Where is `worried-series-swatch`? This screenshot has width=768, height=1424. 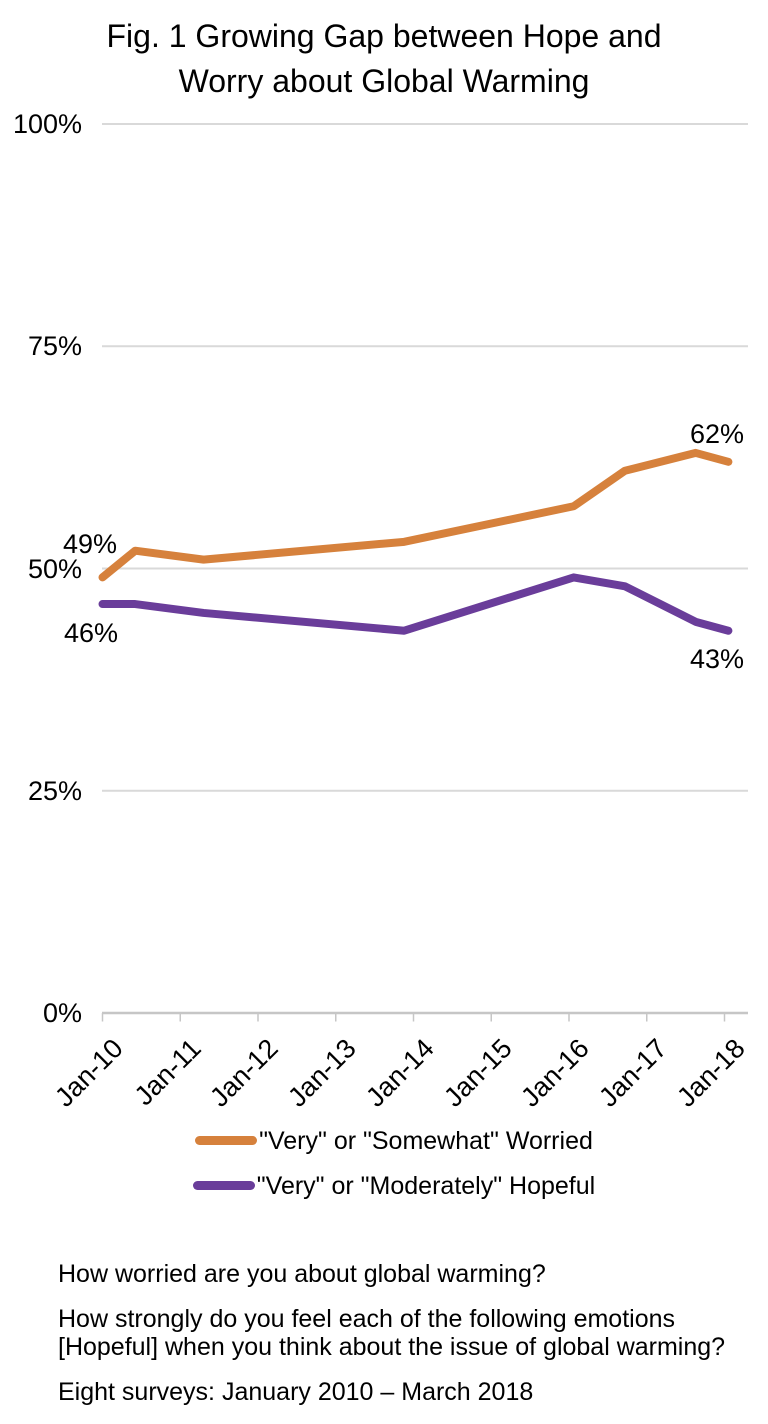 worried-series-swatch is located at coordinates (226, 1140).